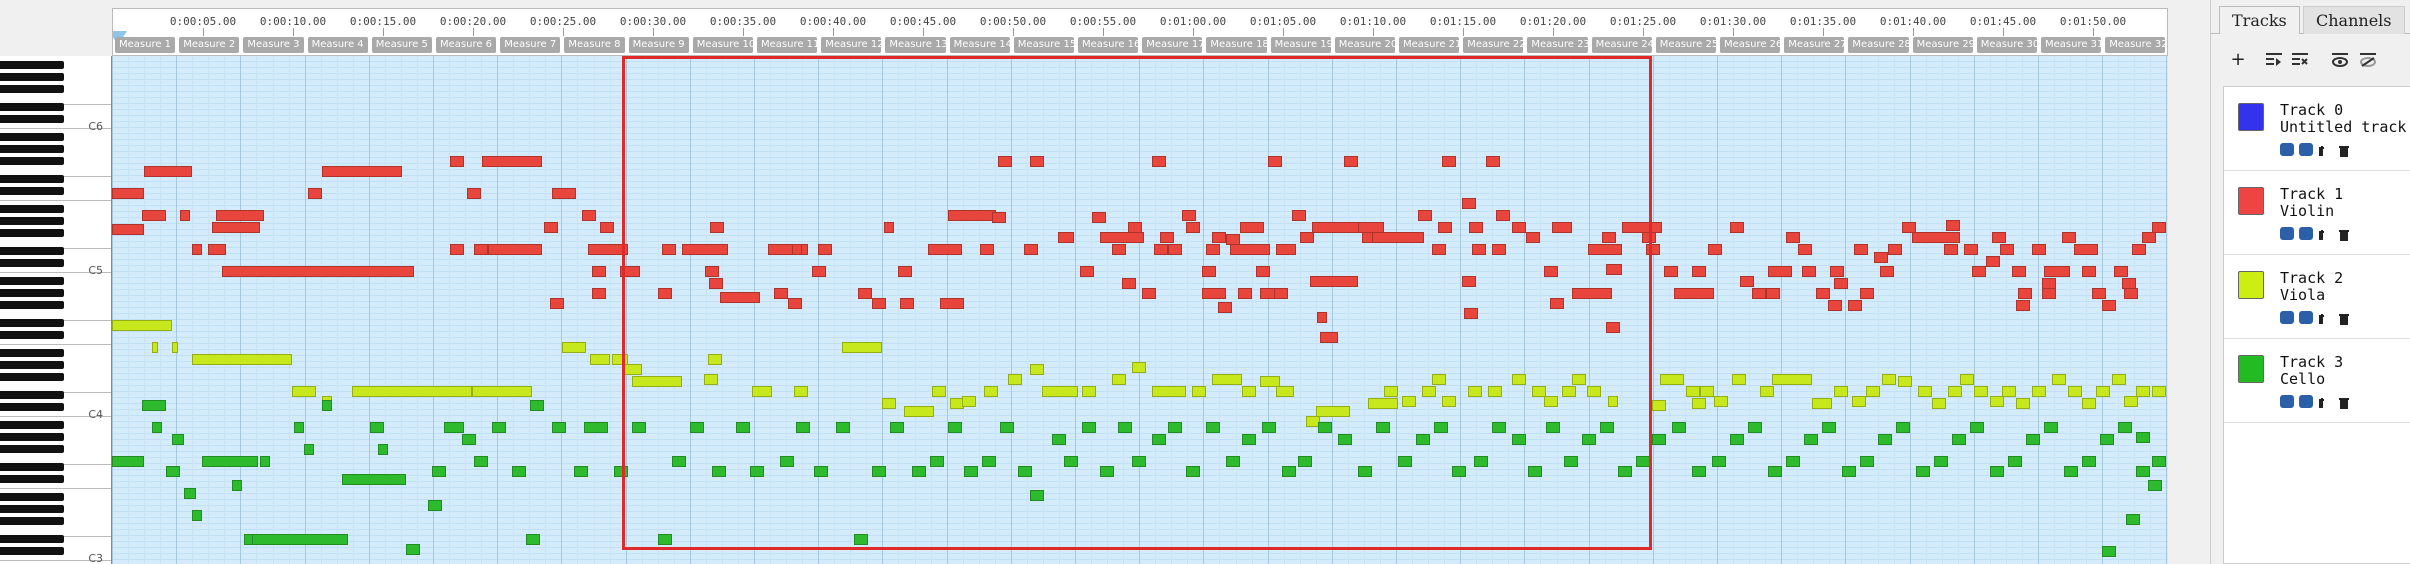 This screenshot has height=564, width=2410. I want to click on tab-tracks: Tracks, so click(2259, 20).